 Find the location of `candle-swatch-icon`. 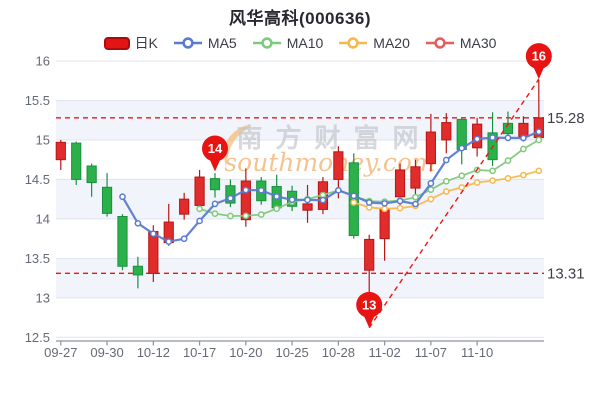

candle-swatch-icon is located at coordinates (116, 43).